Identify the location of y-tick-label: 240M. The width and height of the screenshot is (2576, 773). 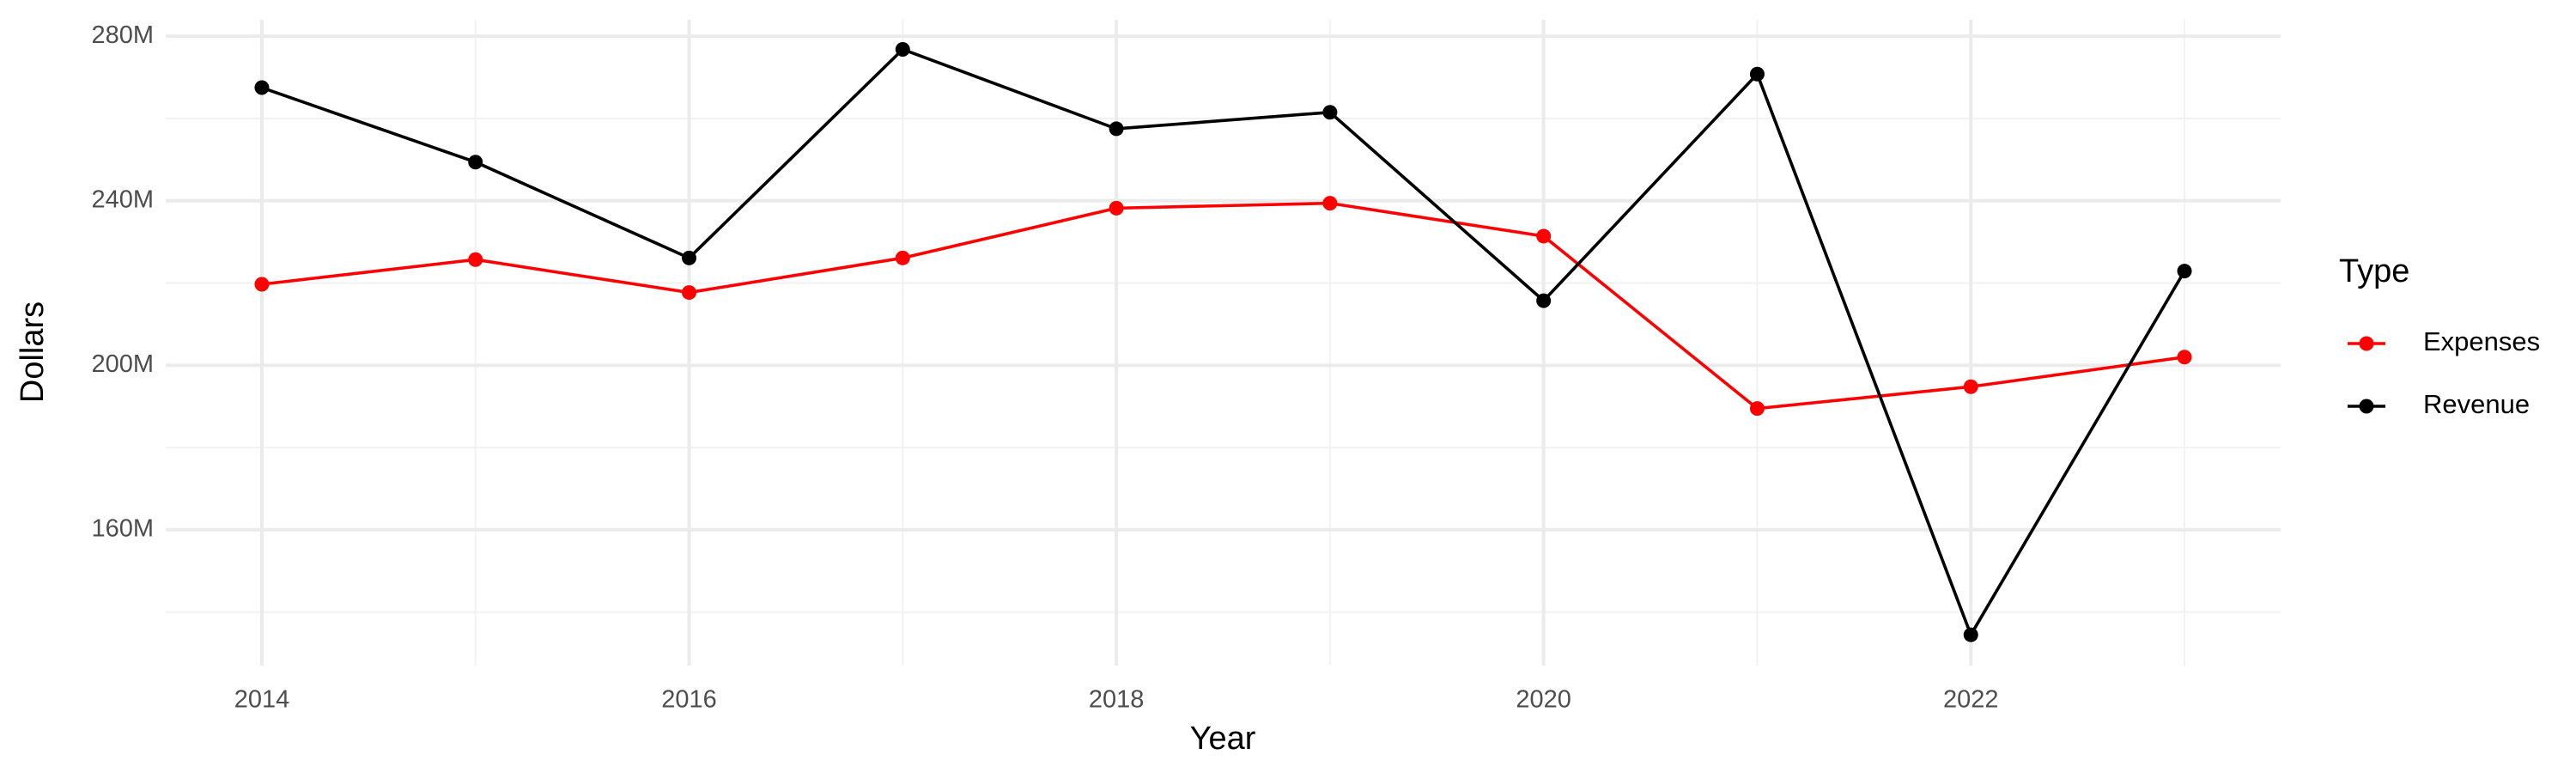
(123, 199).